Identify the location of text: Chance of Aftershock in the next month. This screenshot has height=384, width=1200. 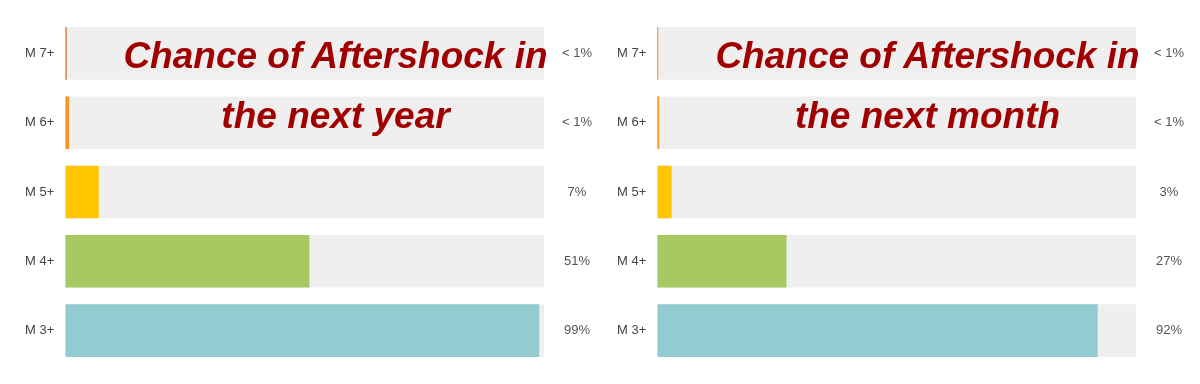
(927, 86).